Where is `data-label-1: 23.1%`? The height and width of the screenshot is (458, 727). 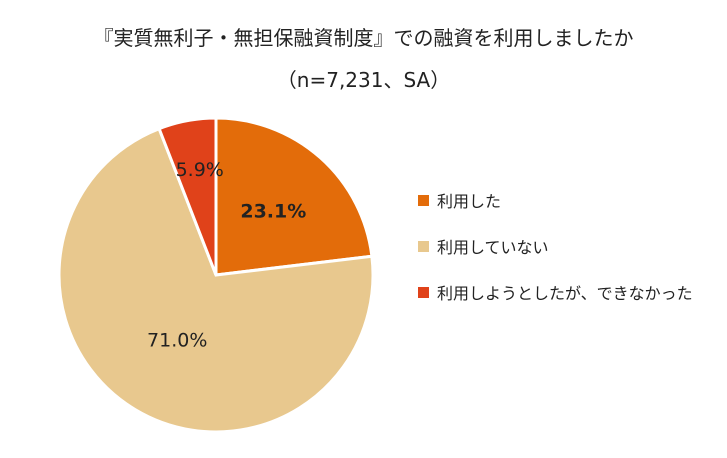 data-label-1: 23.1% is located at coordinates (273, 211).